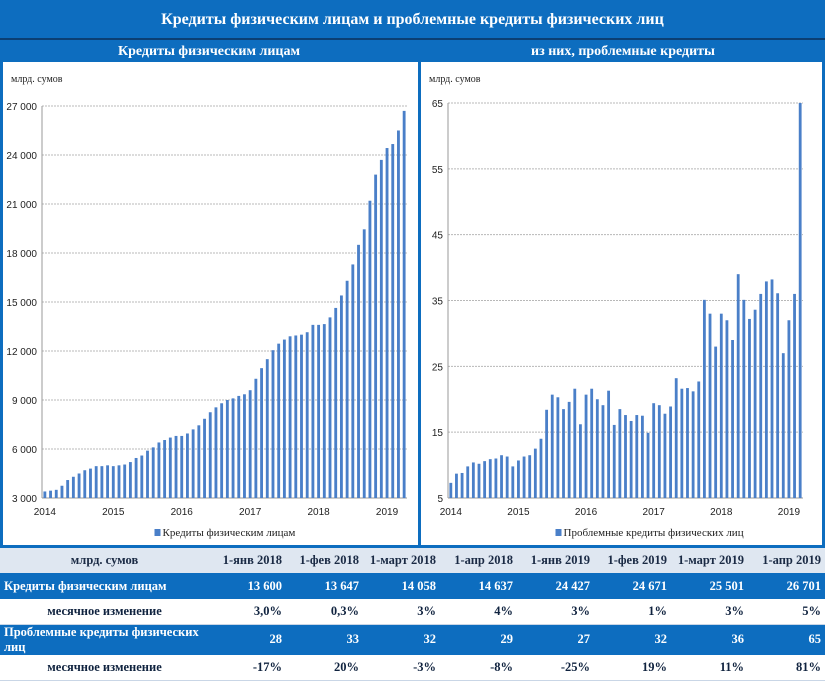 The image size is (825, 681). What do you see at coordinates (811, 610) in the screenshot?
I see `table-cell: 5%` at bounding box center [811, 610].